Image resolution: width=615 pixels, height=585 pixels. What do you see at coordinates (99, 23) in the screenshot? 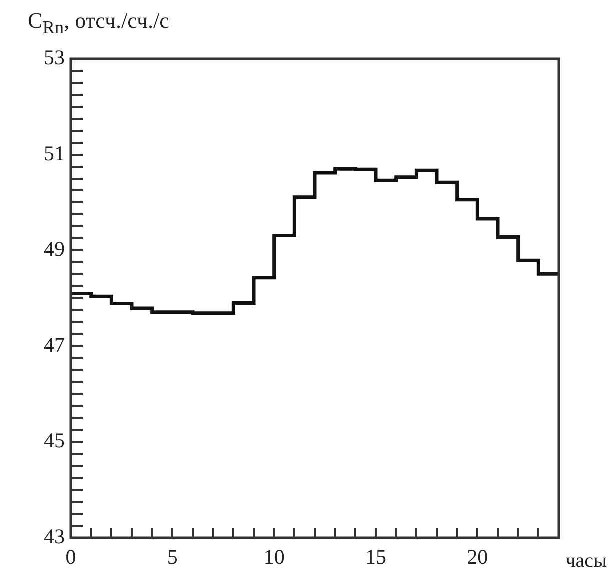
I see `y-axis-title: C$_{Rn}$, отсч./сч./с` at bounding box center [99, 23].